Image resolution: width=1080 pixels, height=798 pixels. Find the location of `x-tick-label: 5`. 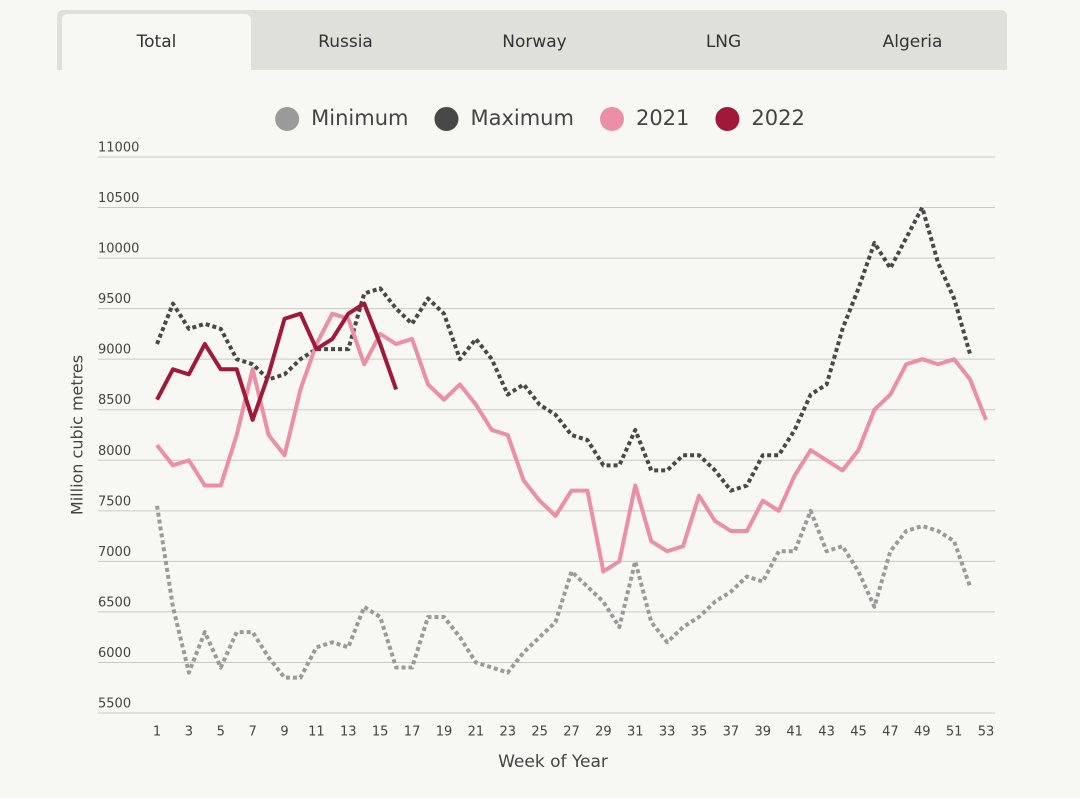

x-tick-label: 5 is located at coordinates (221, 732).